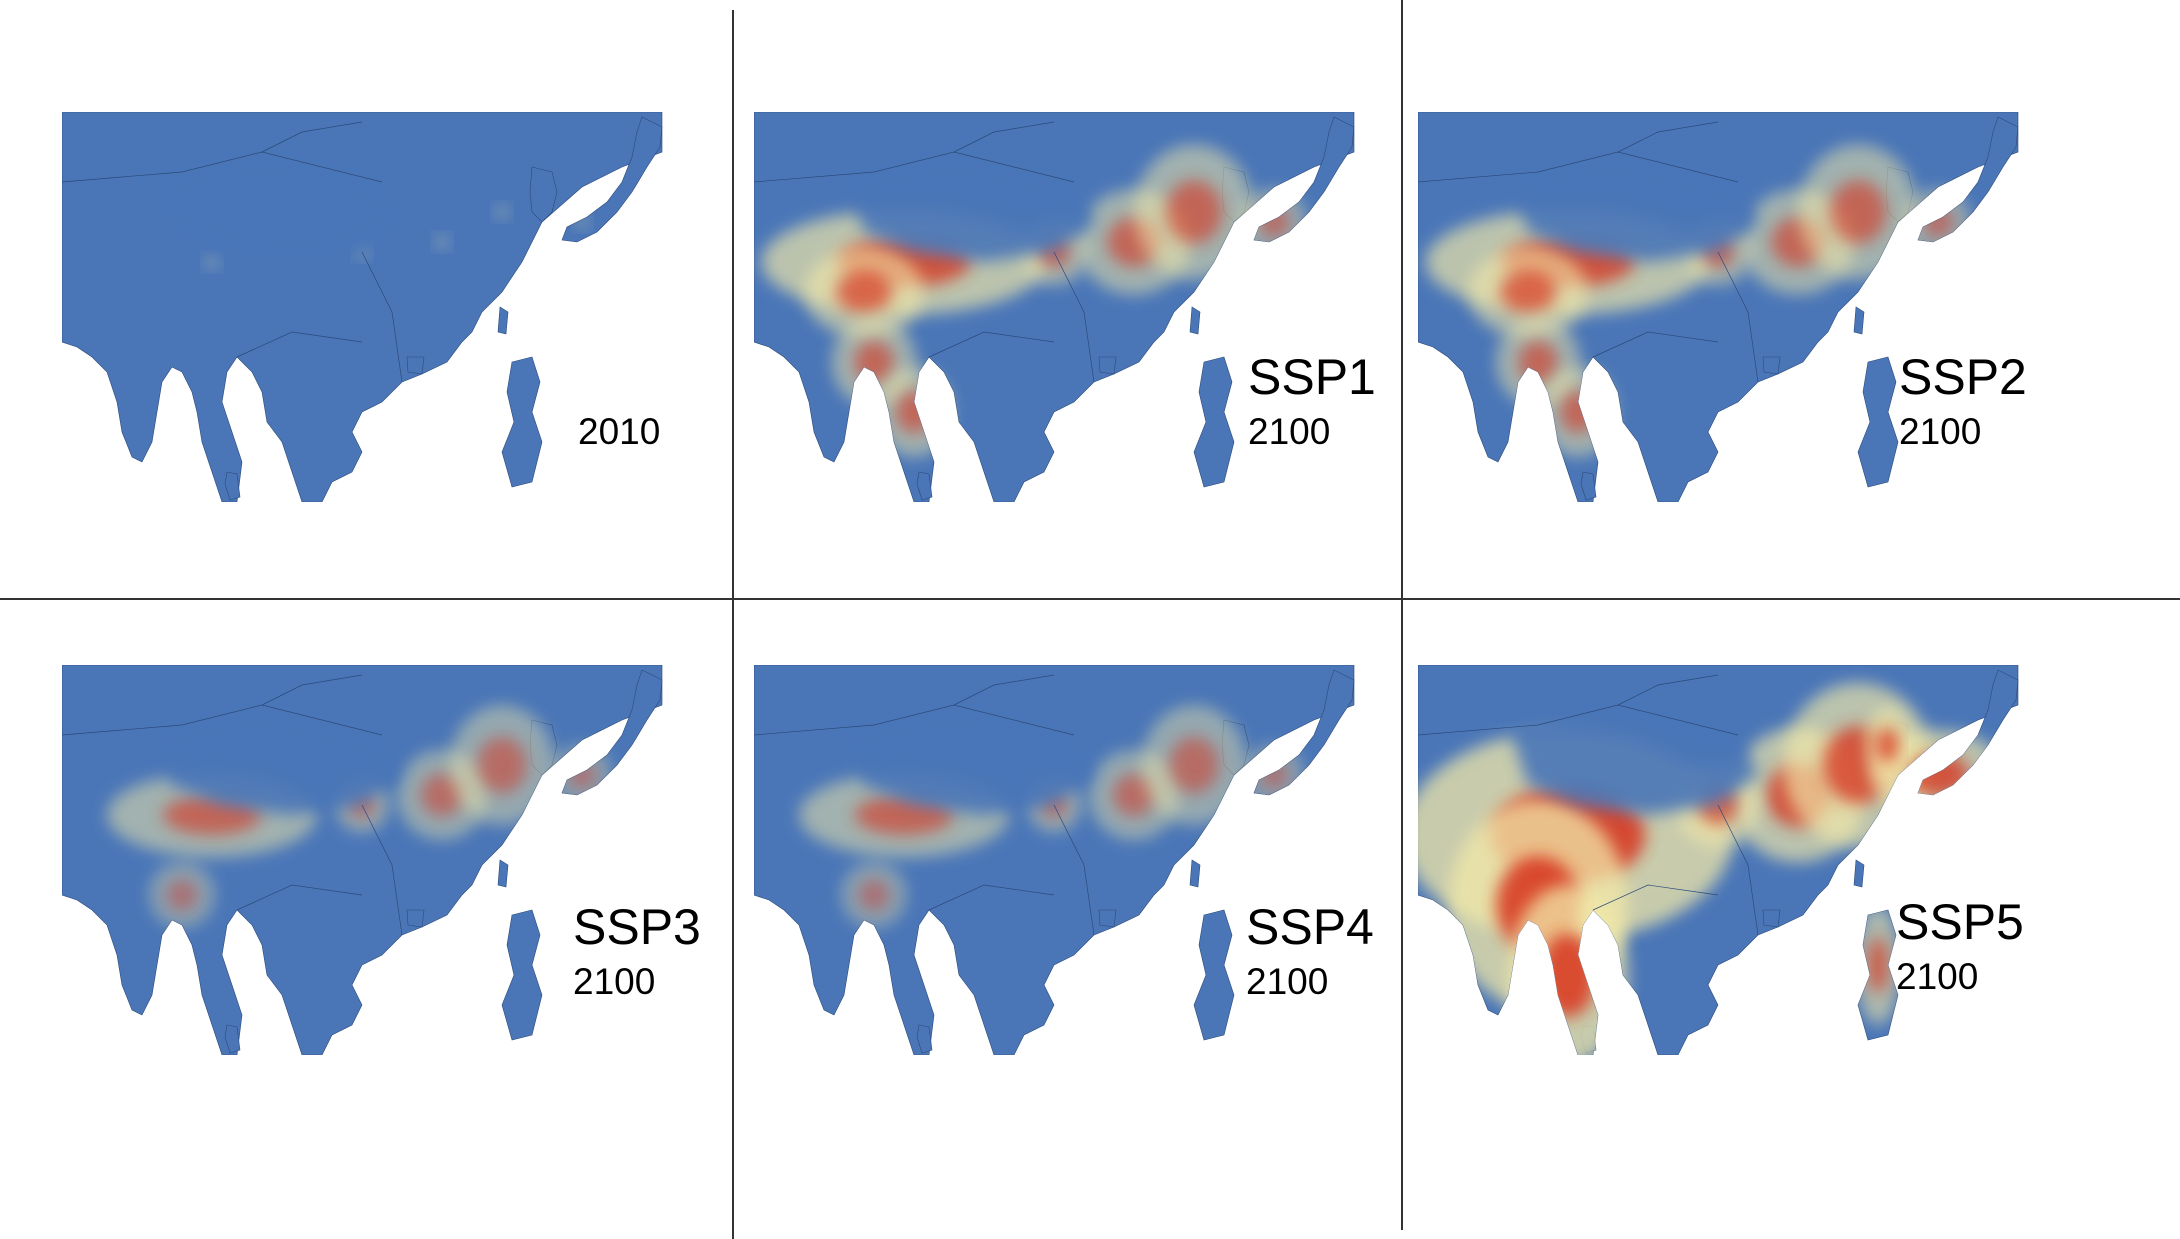 The image size is (2180, 1239). Describe the element at coordinates (637, 927) in the screenshot. I see `scenario-label: SSP3` at that location.